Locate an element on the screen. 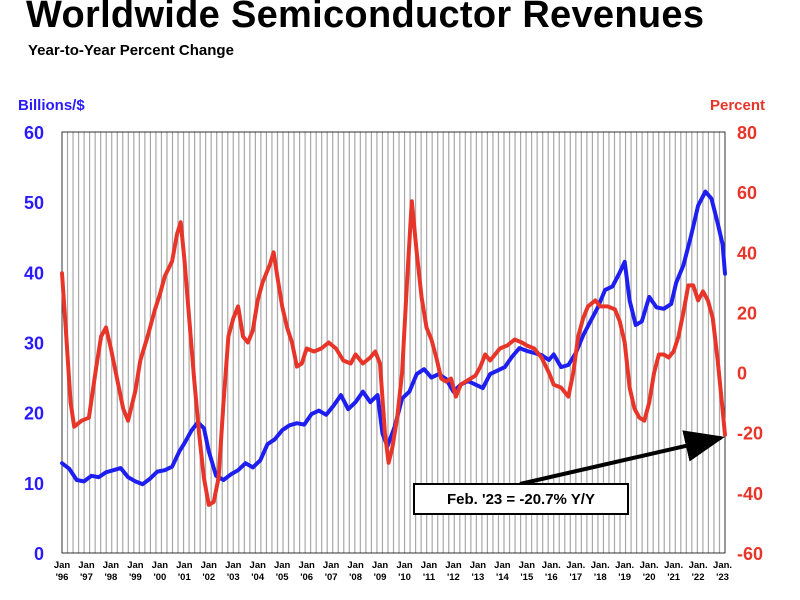  x-tick: Jan'11 is located at coordinates (429, 571).